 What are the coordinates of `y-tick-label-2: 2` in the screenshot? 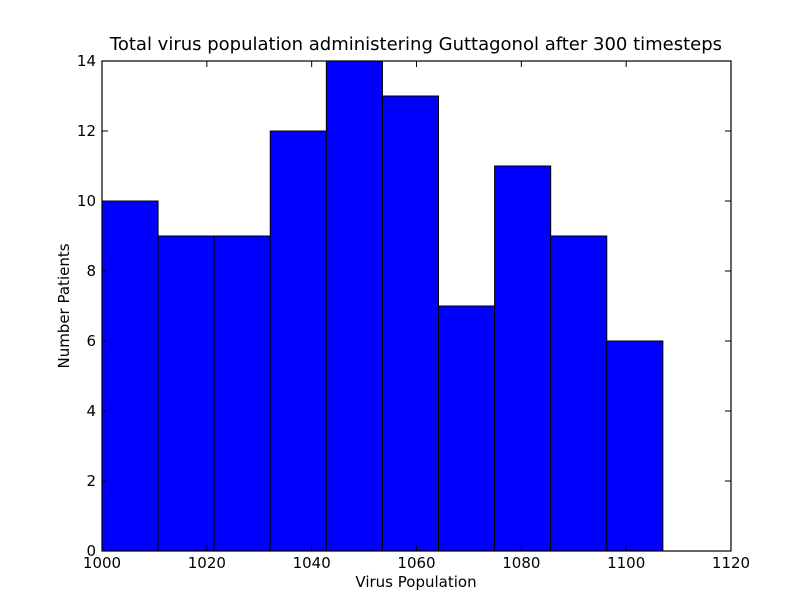 It's located at (91, 481).